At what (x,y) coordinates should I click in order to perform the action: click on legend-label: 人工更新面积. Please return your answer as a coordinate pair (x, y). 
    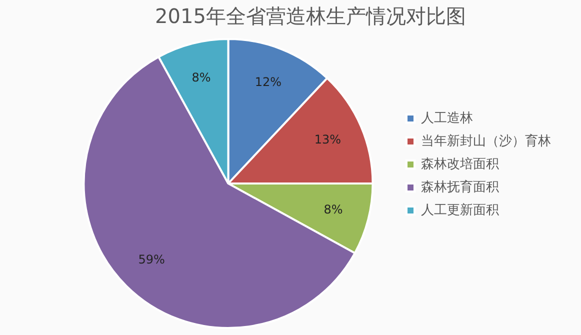
    Looking at the image, I should click on (460, 210).